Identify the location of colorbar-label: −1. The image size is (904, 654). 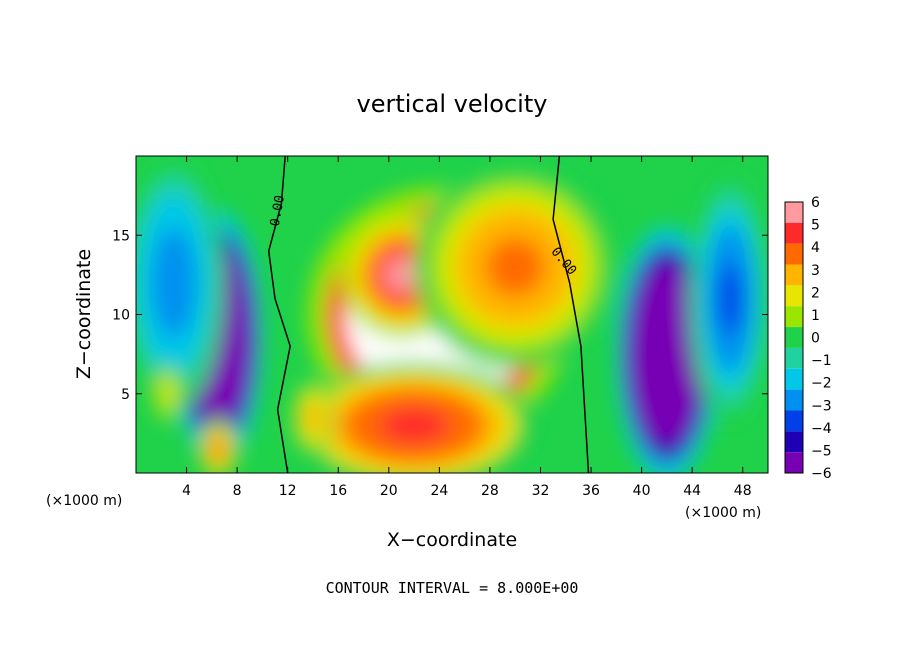
(821, 361).